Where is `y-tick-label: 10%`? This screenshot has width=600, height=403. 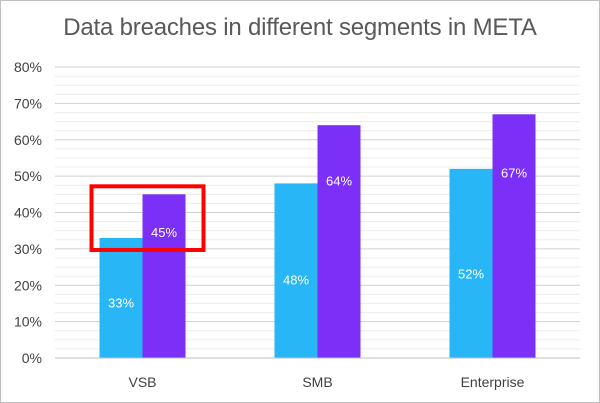 y-tick-label: 10% is located at coordinates (28, 322).